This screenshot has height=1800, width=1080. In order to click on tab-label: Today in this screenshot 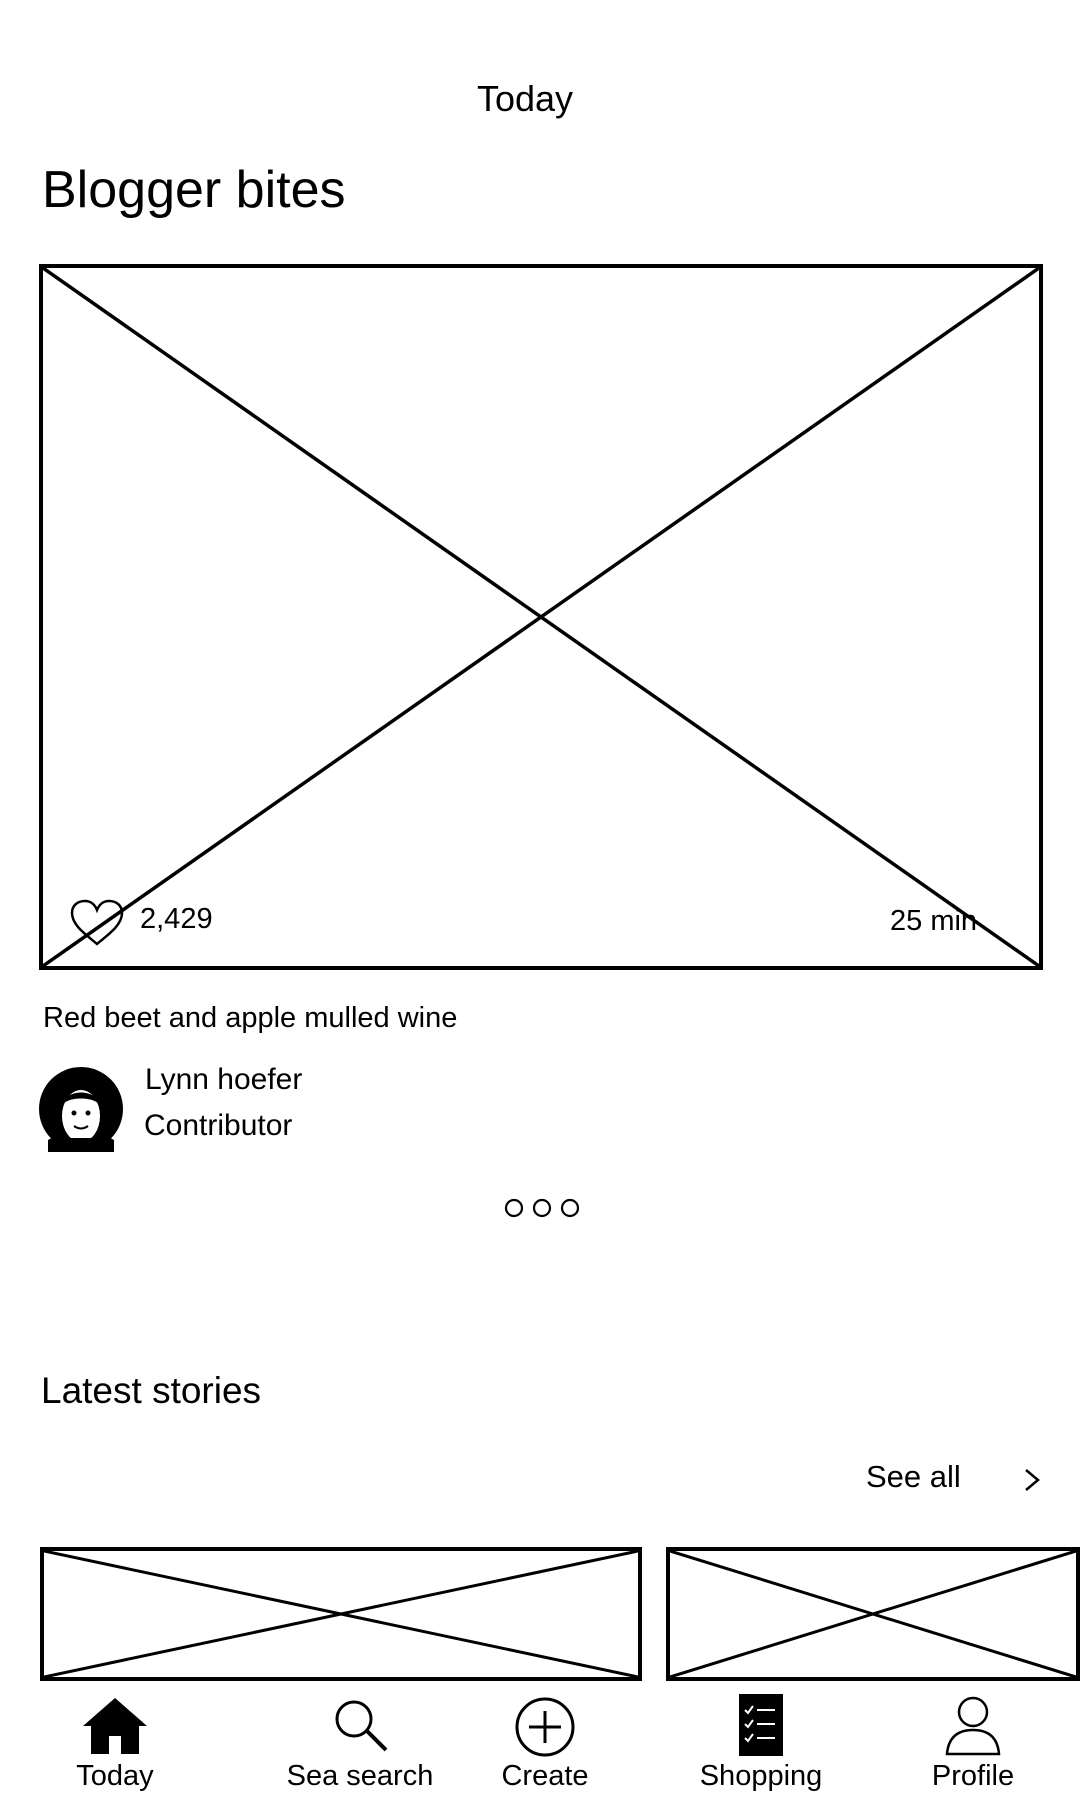, I will do `click(115, 1776)`.